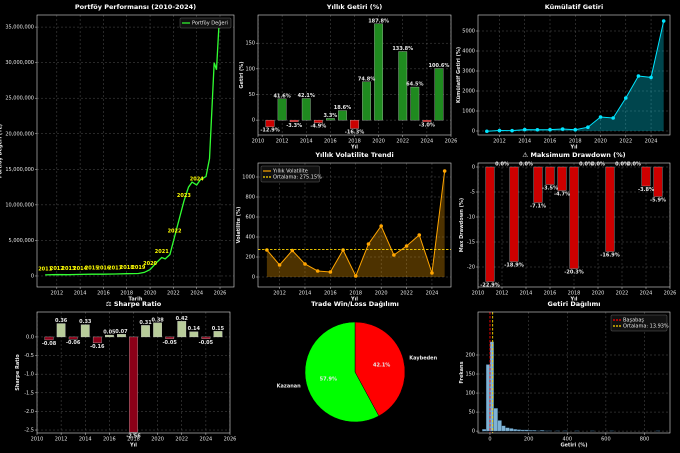  What do you see at coordinates (92, 269) in the screenshot?
I see `annotation: 2015` at bounding box center [92, 269].